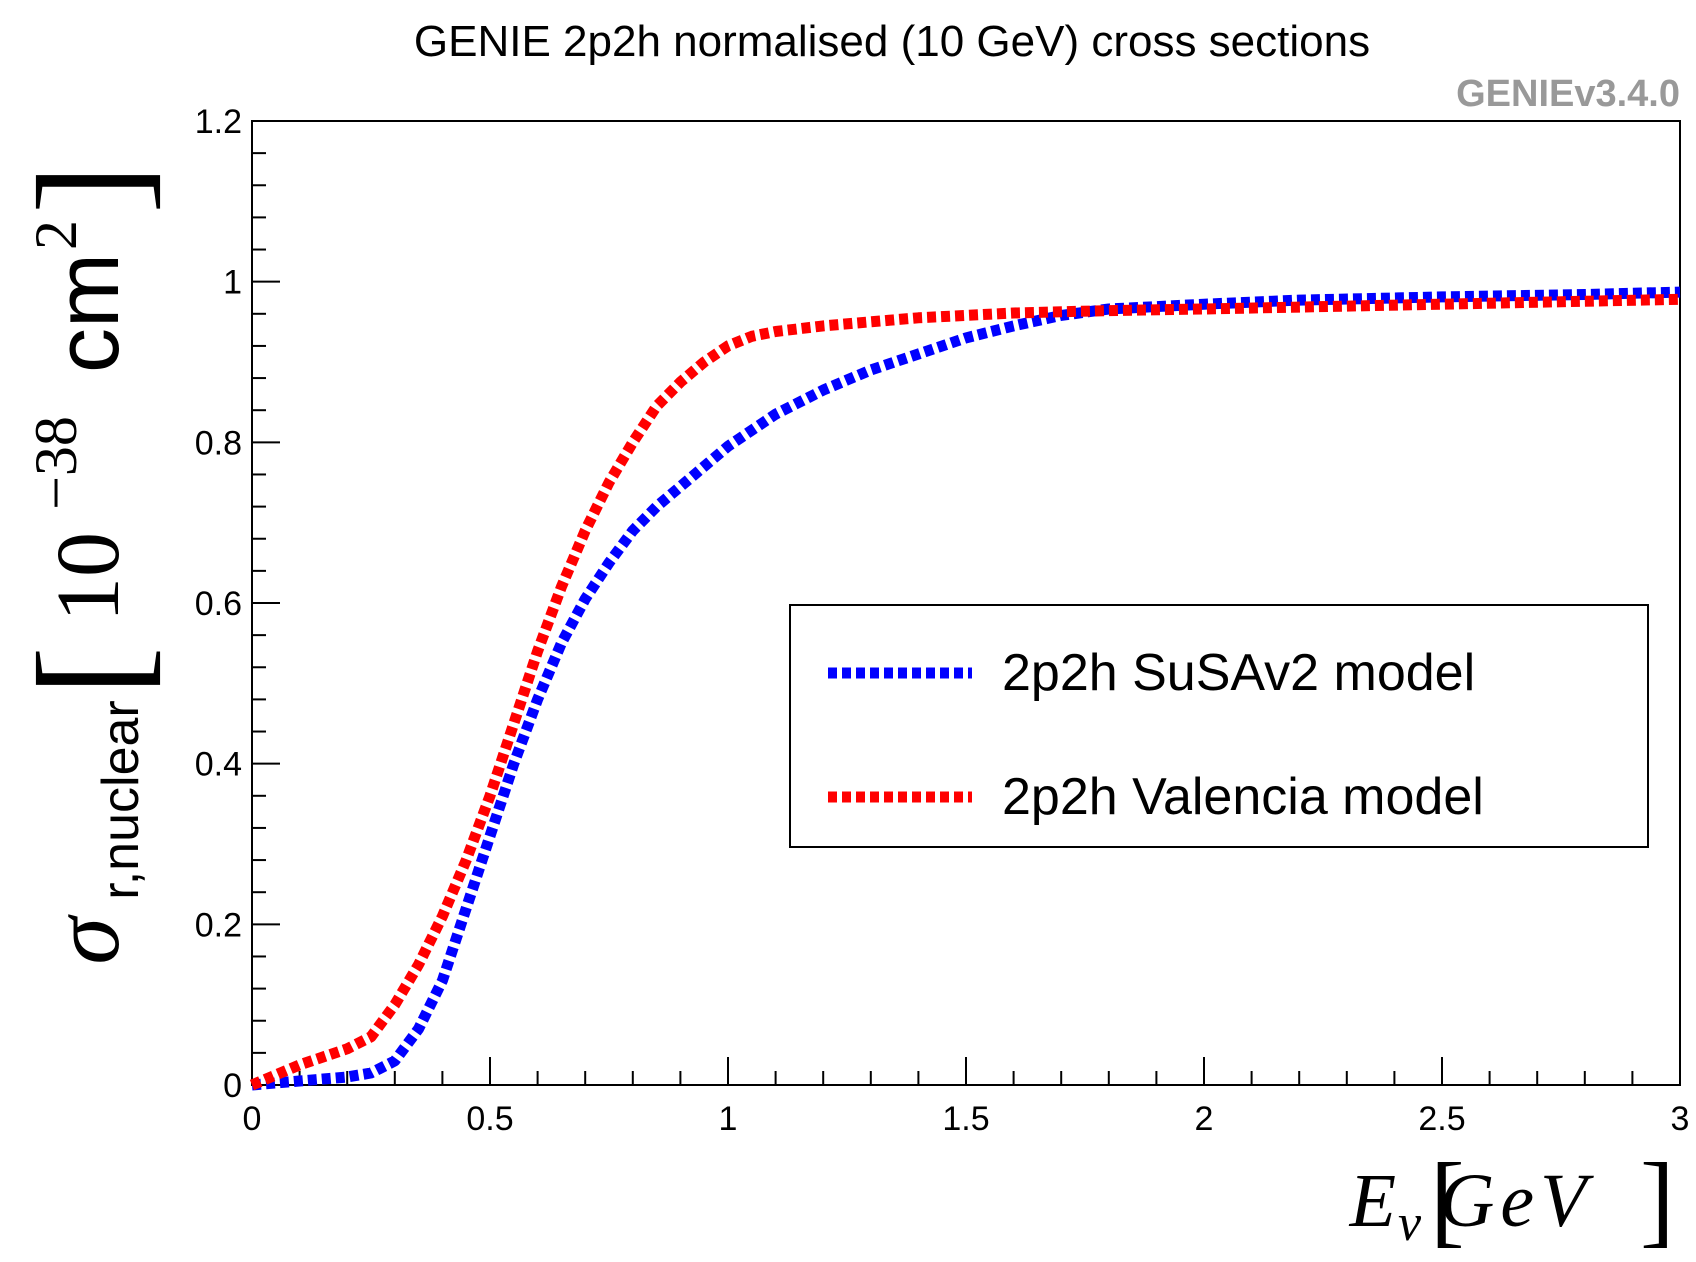  What do you see at coordinates (1657, 1199) in the screenshot?
I see `x-axis-bracket-close: ]` at bounding box center [1657, 1199].